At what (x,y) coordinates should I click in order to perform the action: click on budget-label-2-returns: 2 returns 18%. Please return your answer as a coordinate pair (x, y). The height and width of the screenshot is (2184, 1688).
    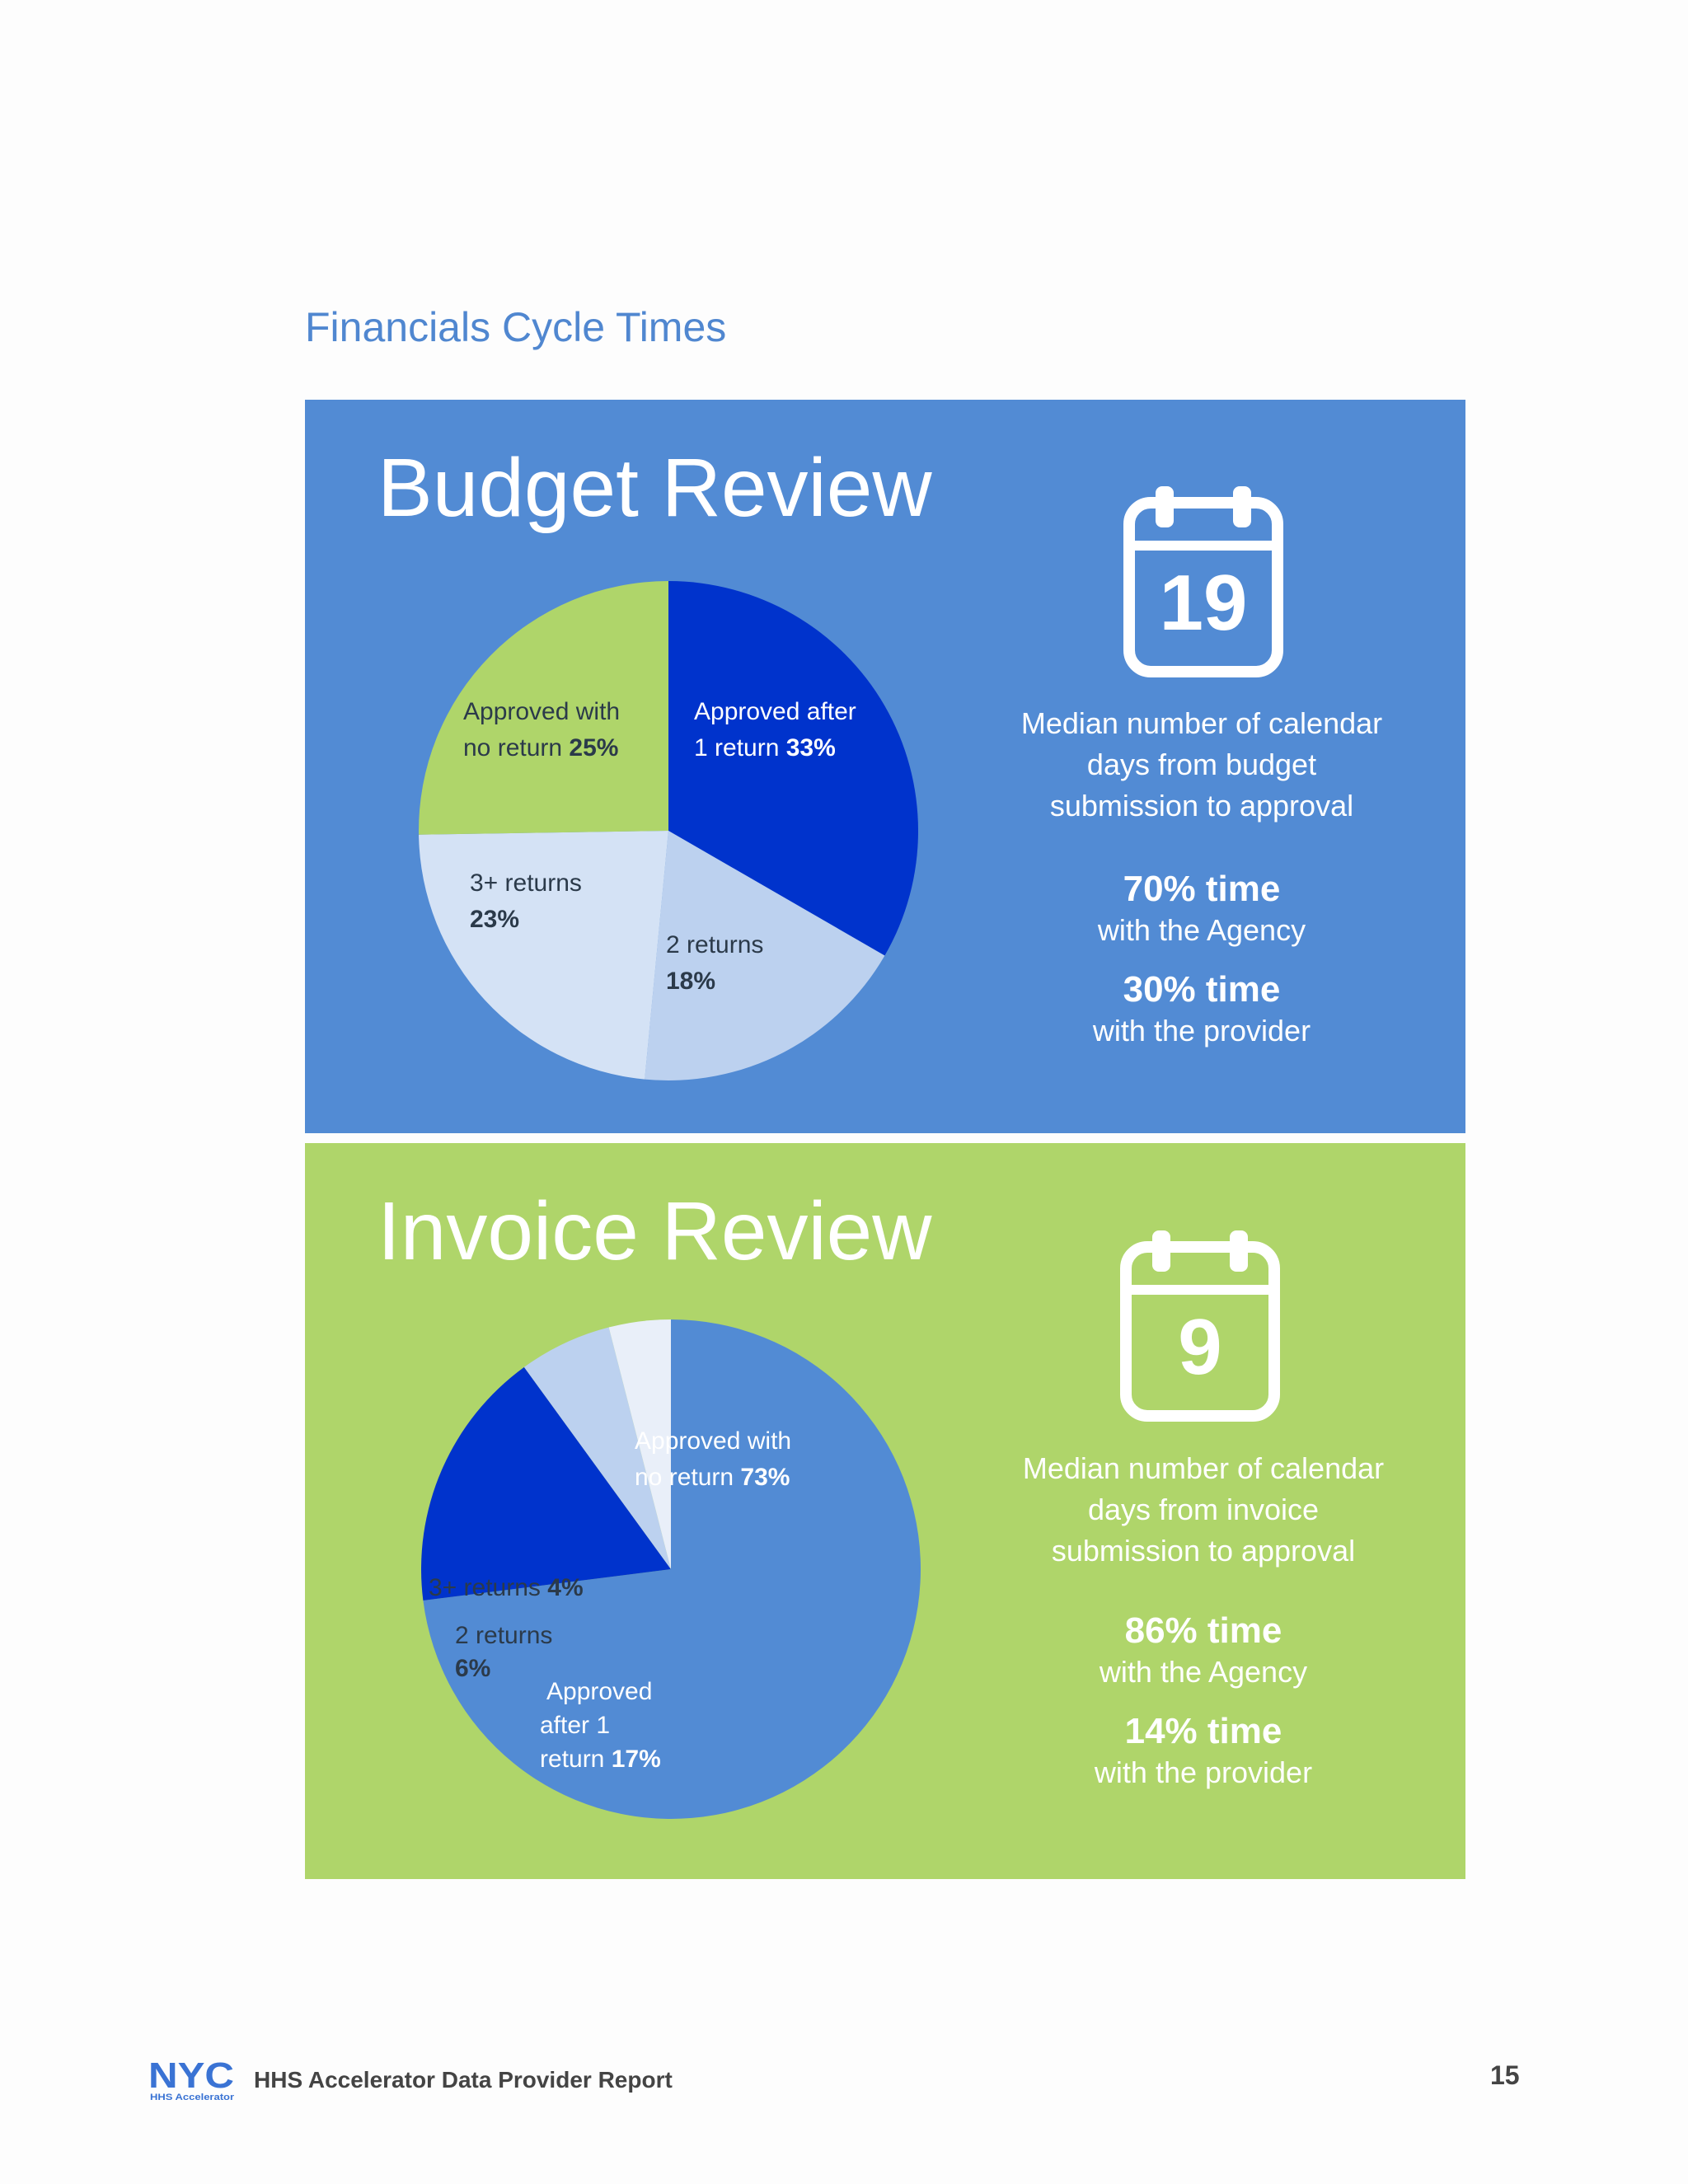
    Looking at the image, I should click on (715, 963).